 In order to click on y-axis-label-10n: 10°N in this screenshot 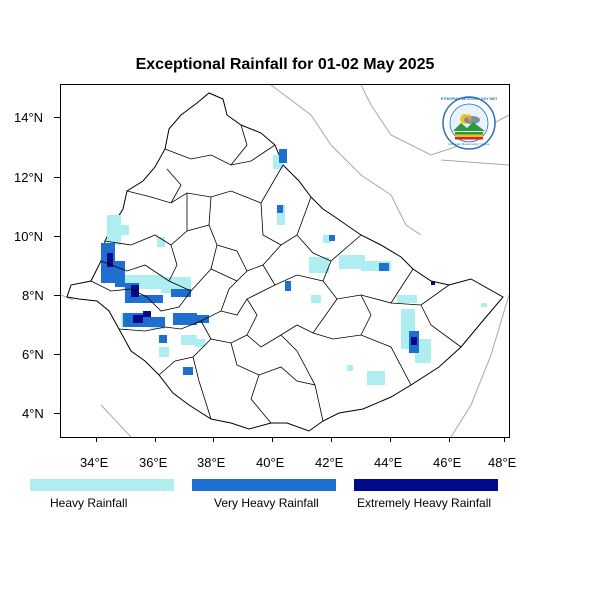, I will do `click(29, 236)`.